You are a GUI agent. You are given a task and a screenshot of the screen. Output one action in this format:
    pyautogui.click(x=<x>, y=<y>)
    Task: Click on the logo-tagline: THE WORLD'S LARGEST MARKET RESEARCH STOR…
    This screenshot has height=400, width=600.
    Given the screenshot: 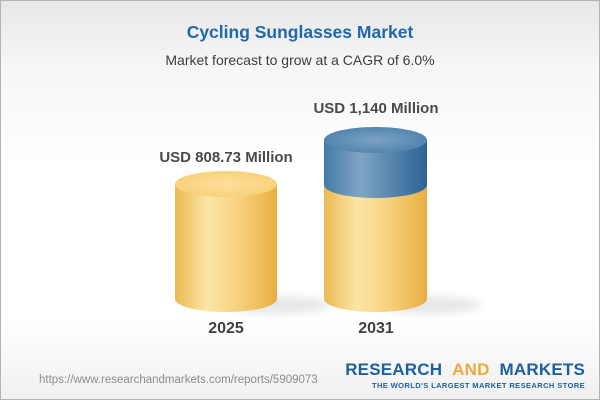 What is the action you would take?
    pyautogui.click(x=478, y=386)
    